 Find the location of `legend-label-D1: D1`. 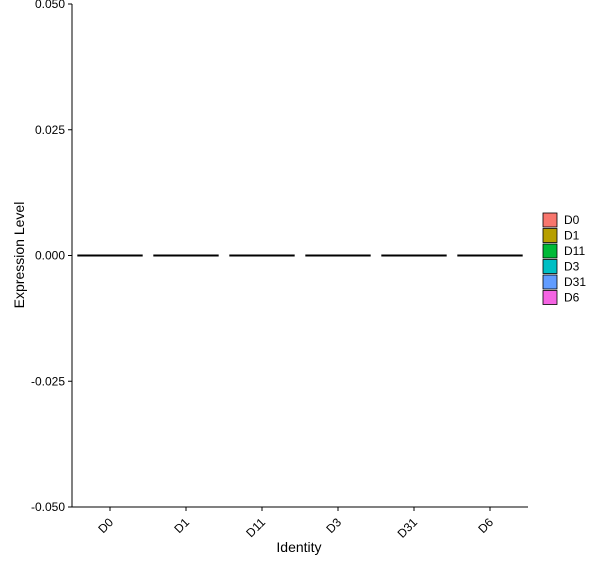

legend-label-D1: D1 is located at coordinates (572, 236).